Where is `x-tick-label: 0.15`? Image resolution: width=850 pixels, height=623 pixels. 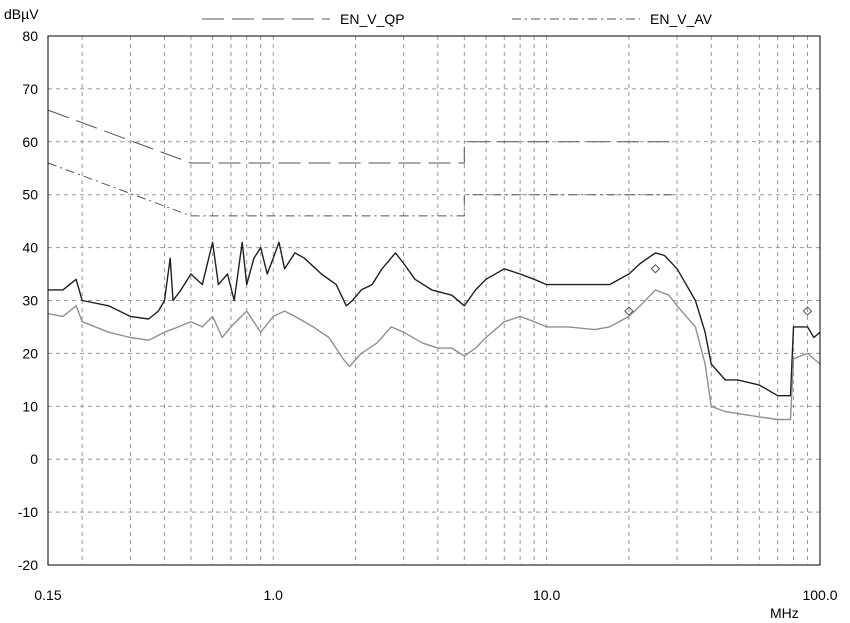 x-tick-label: 0.15 is located at coordinates (47, 595).